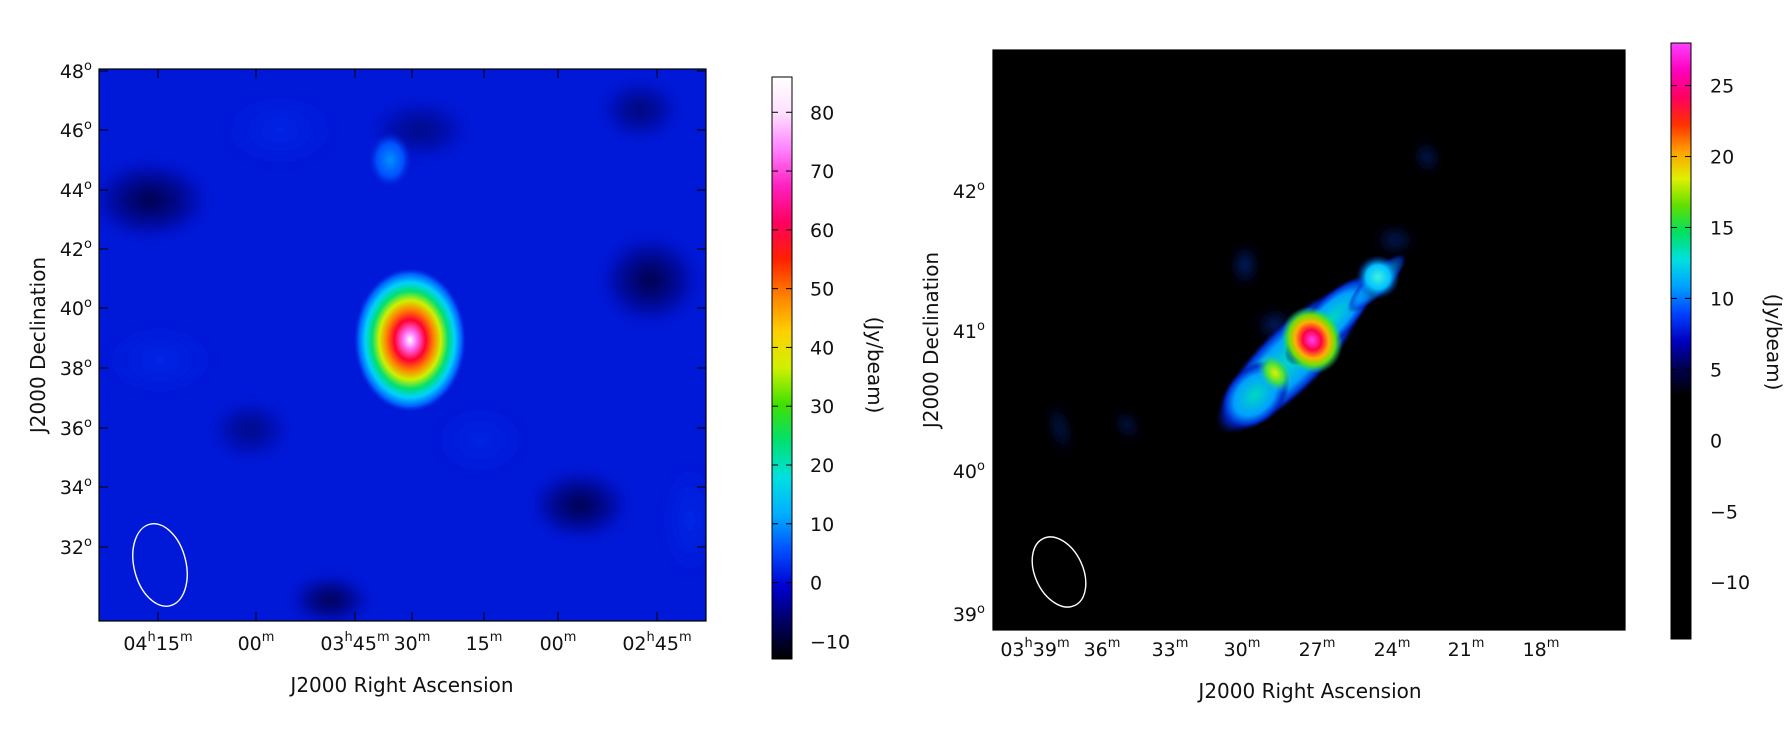 This screenshot has height=729, width=1790. What do you see at coordinates (1245, 265) in the screenshot?
I see `faint-blob-left` at bounding box center [1245, 265].